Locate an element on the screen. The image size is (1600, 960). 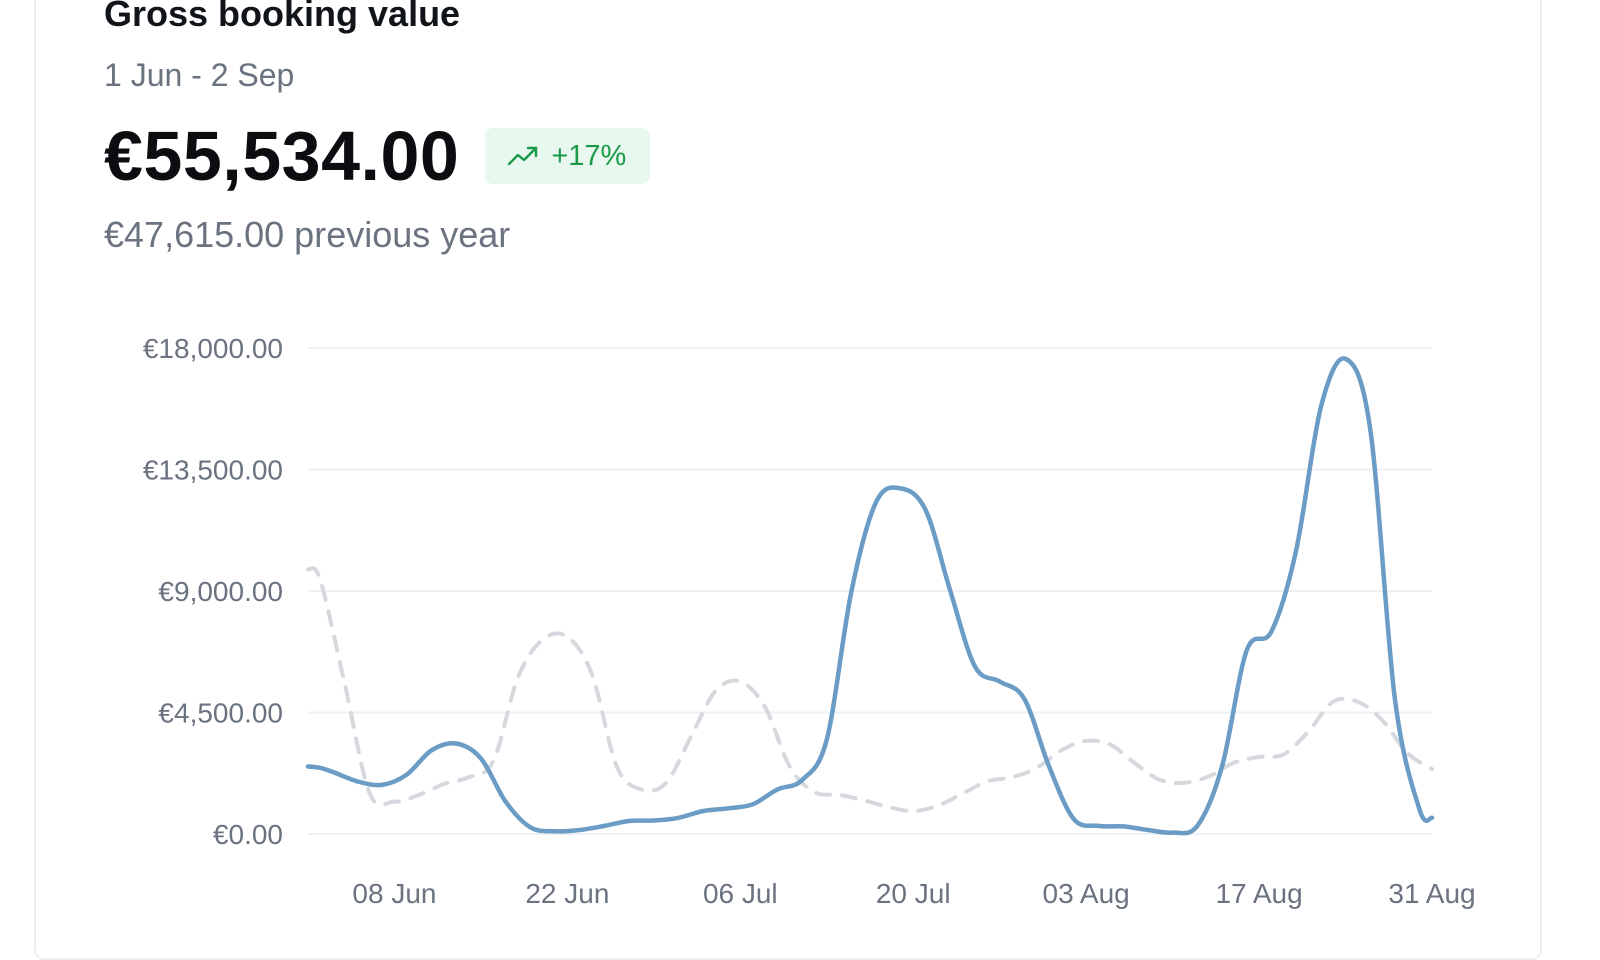
x-tick-label: 17 Aug is located at coordinates (1258, 893).